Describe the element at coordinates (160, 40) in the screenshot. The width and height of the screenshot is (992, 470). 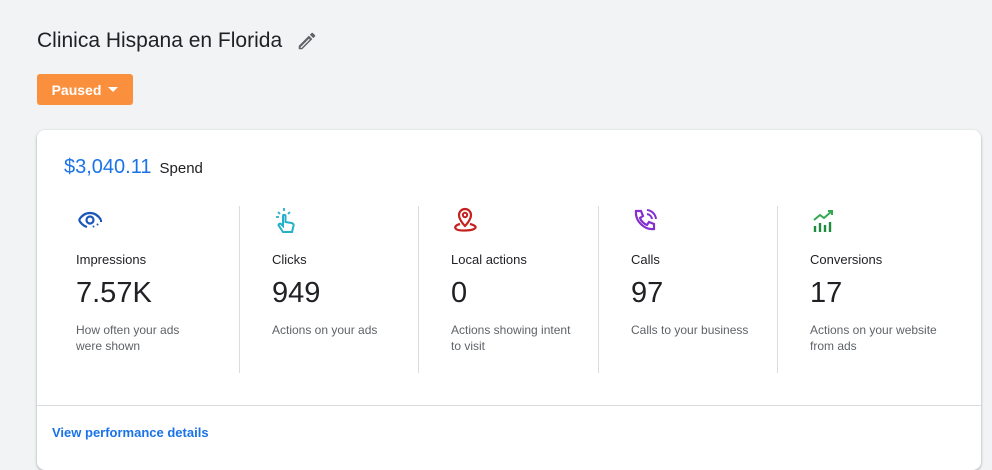
I see `campaign-name: Clinica Hispana en Florida` at that location.